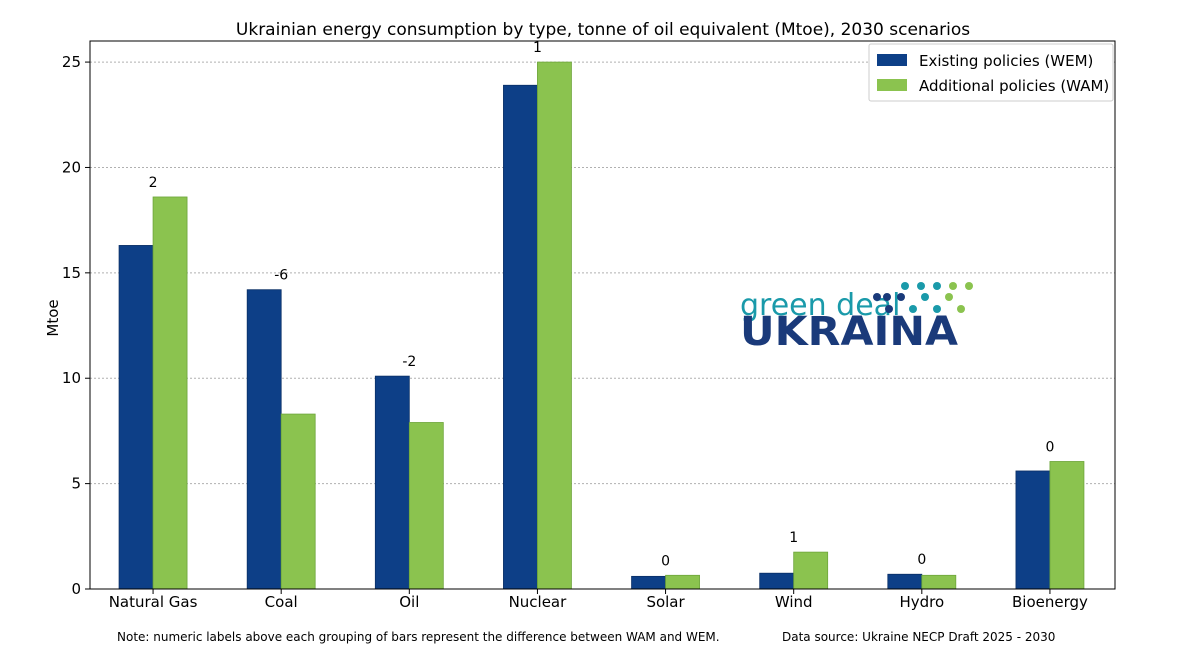  What do you see at coordinates (409, 602) in the screenshot?
I see `x-tick-label: Oil` at bounding box center [409, 602].